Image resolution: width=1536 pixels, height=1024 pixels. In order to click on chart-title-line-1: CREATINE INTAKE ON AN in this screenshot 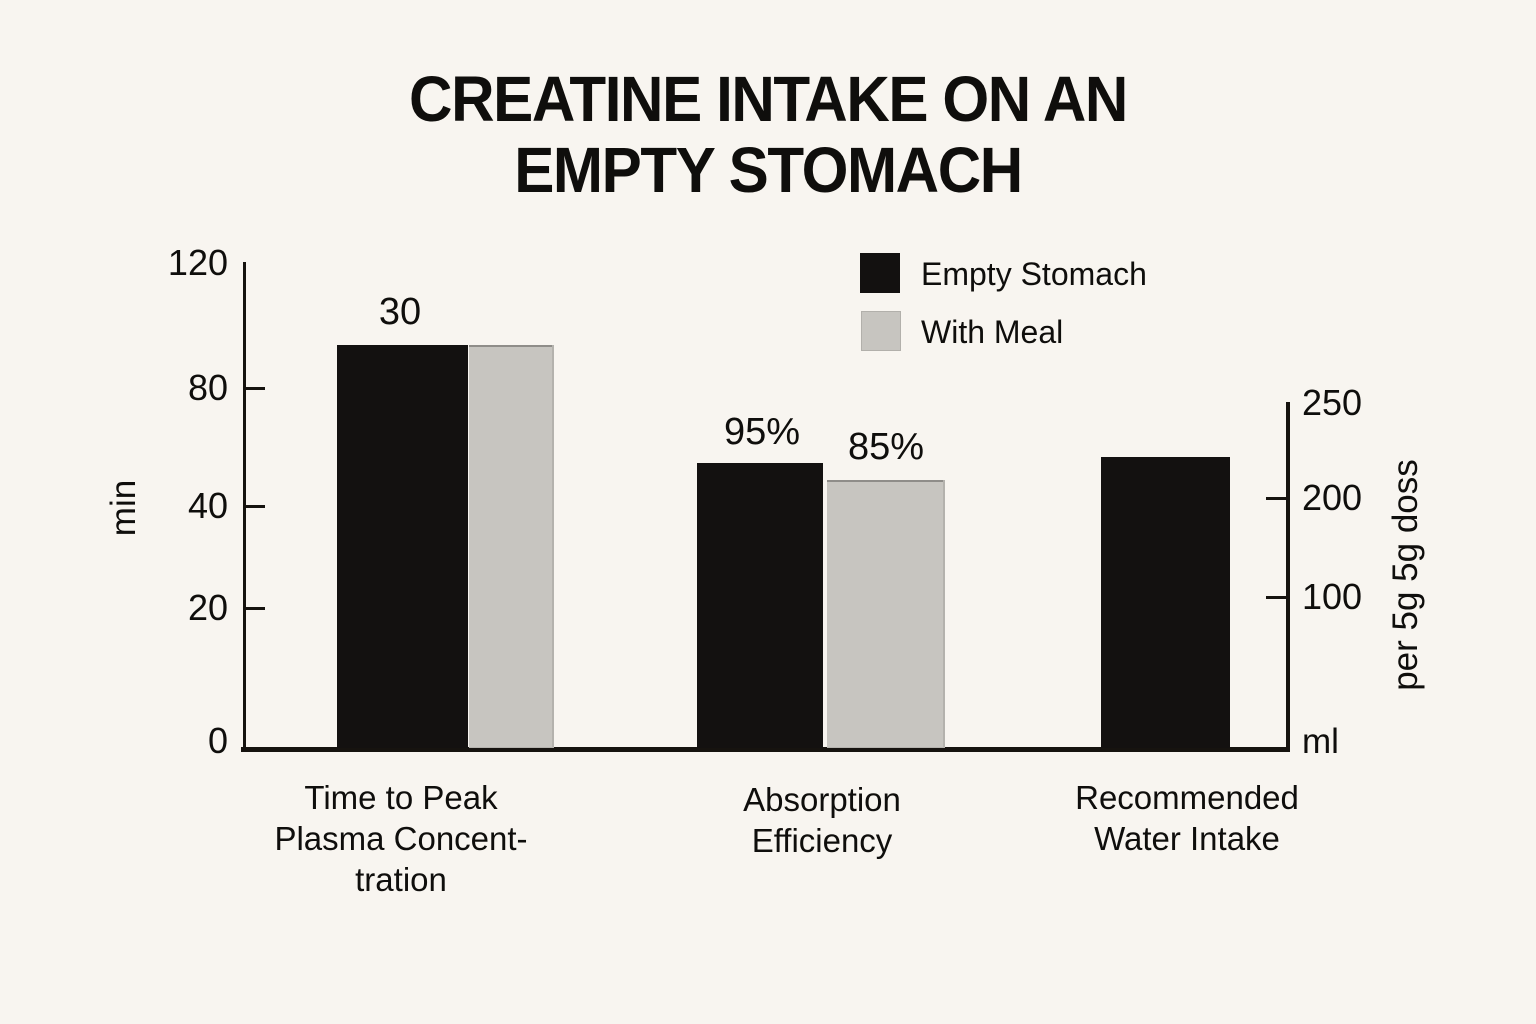, I will do `click(768, 99)`.